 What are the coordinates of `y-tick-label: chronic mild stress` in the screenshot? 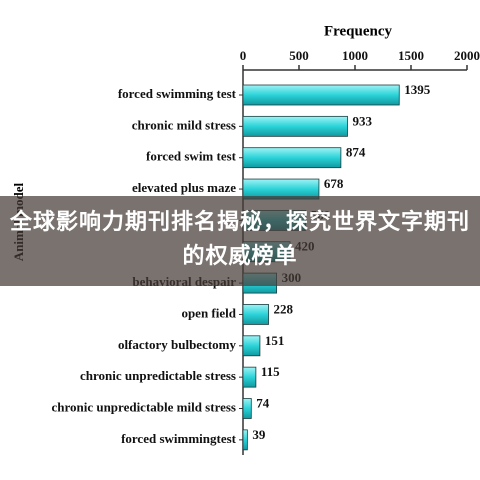 It's located at (184, 124).